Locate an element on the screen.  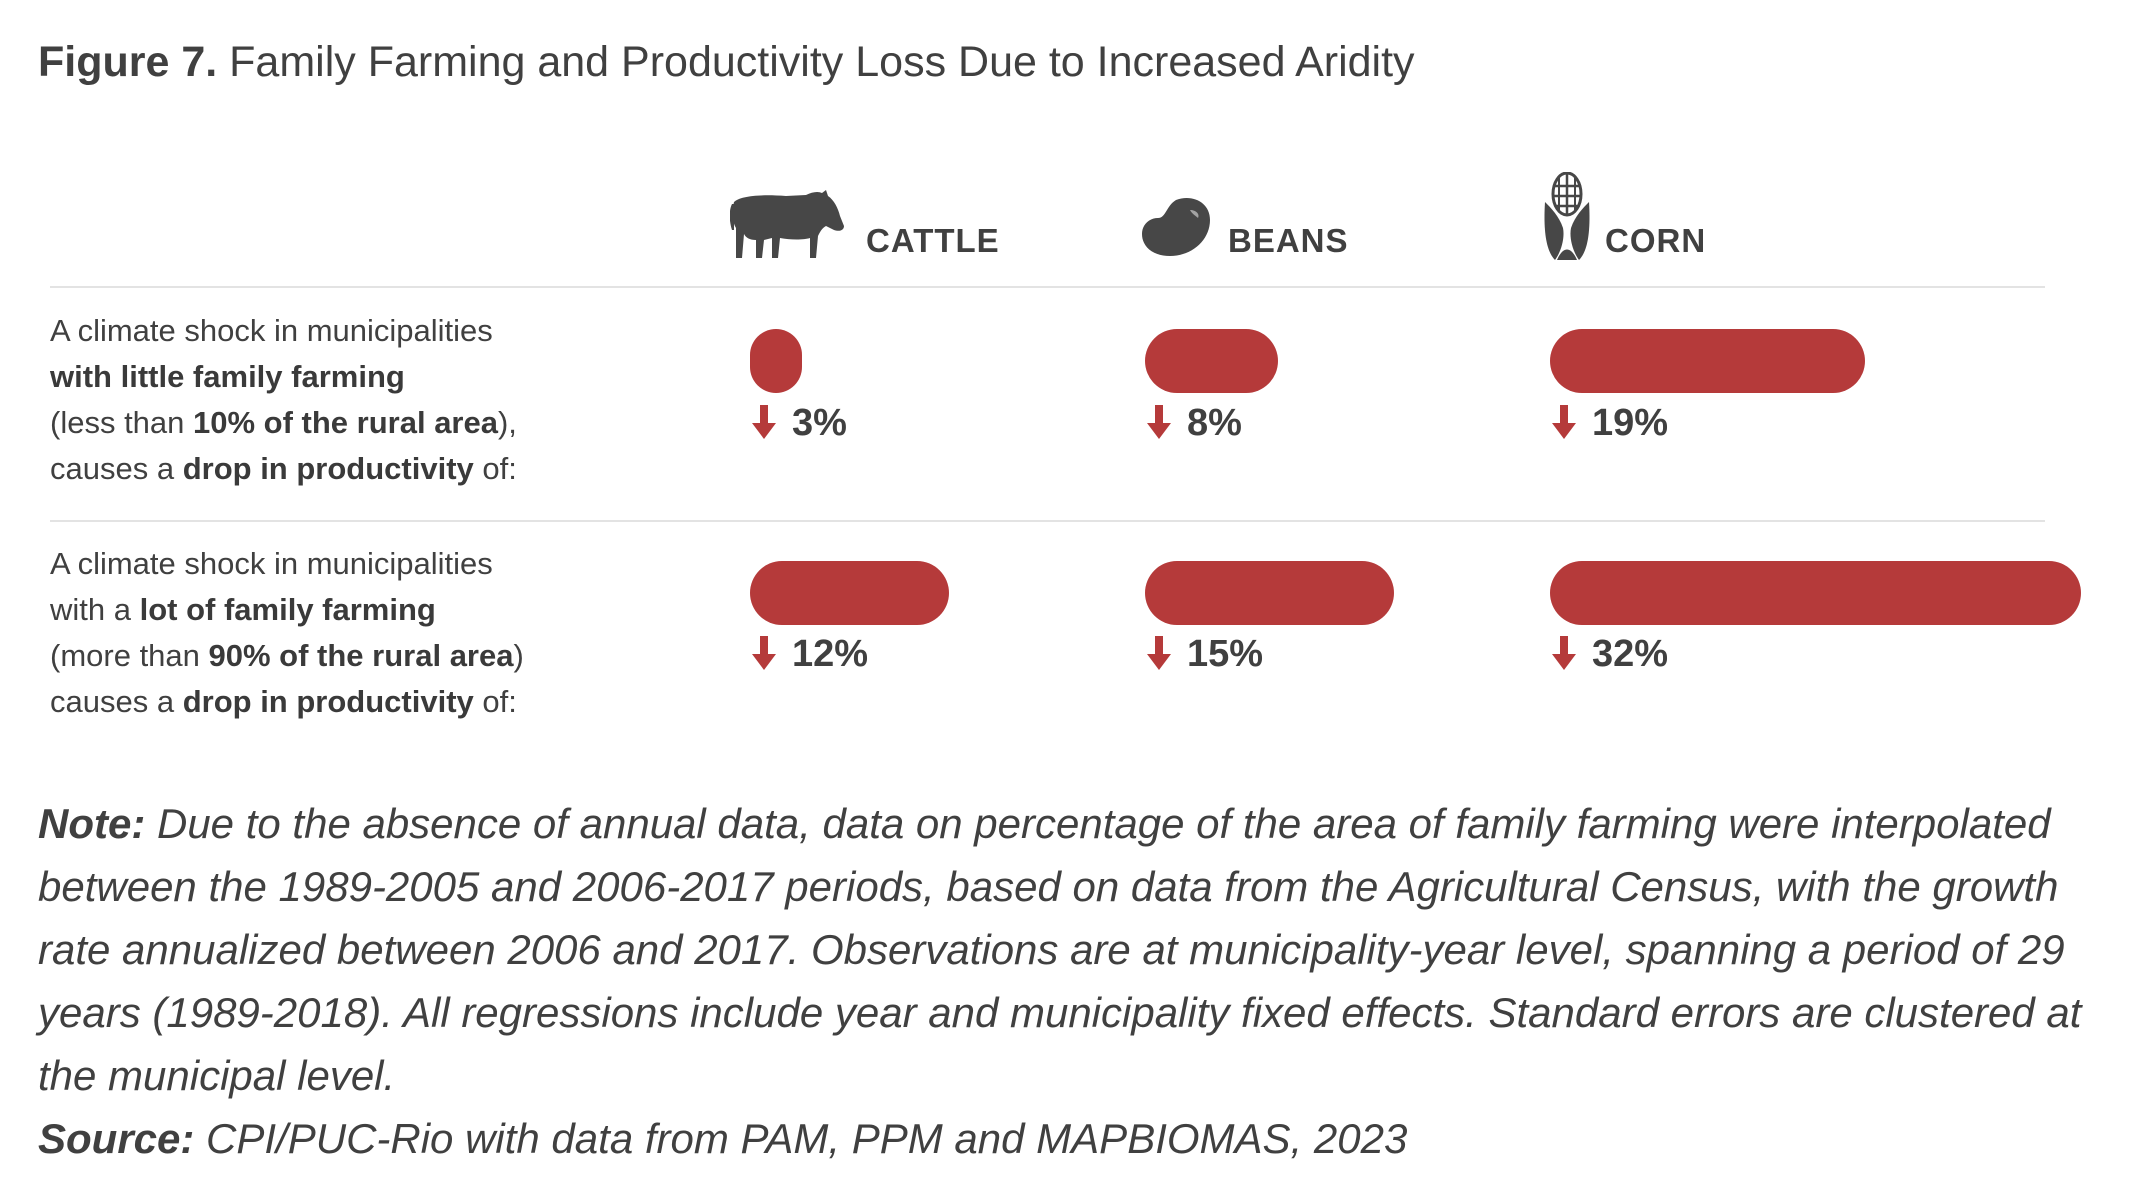
row-label-line: (less than 10% of the rural area), is located at coordinates (283, 422).